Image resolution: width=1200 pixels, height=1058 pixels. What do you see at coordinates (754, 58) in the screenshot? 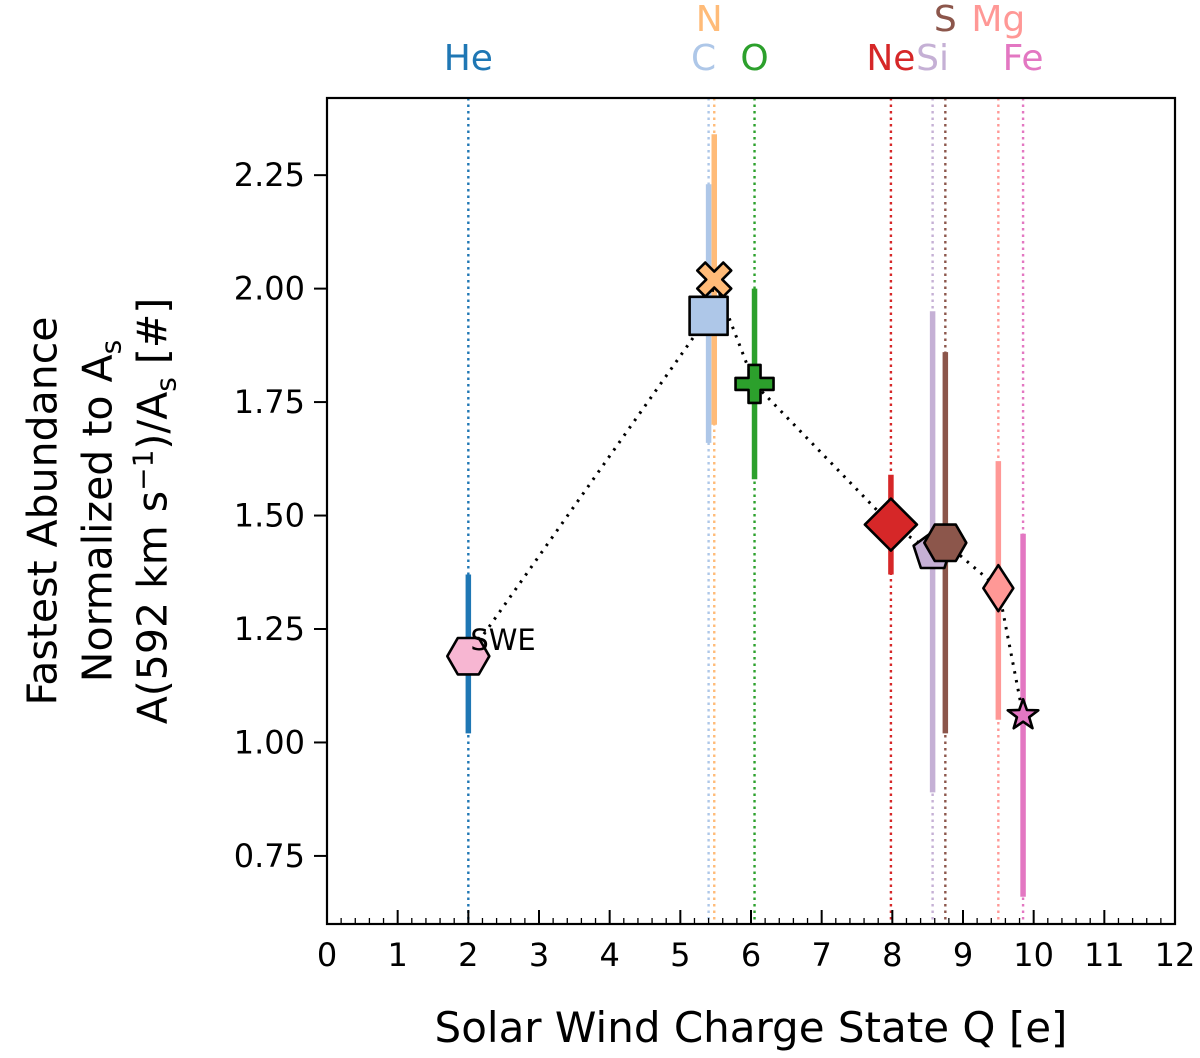
I see `element-label-o: O` at bounding box center [754, 58].